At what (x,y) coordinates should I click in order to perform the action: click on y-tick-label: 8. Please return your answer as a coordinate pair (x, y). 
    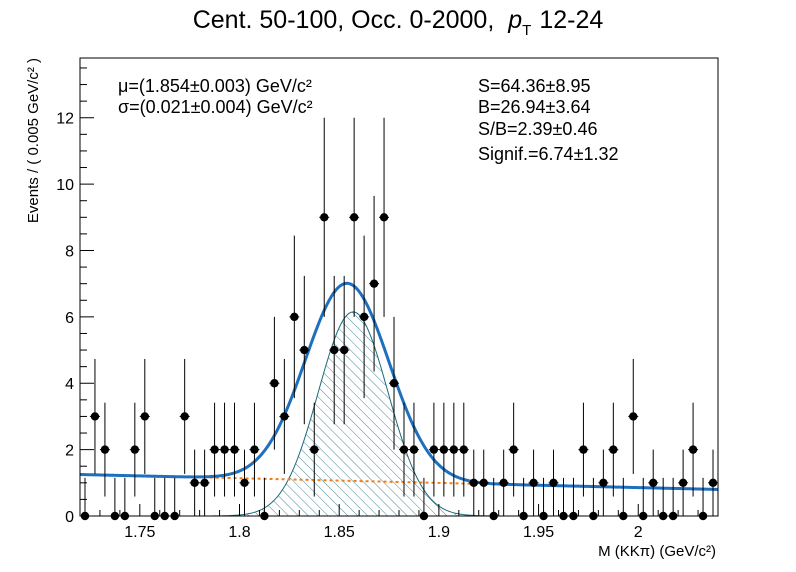
    Looking at the image, I should click on (69, 251).